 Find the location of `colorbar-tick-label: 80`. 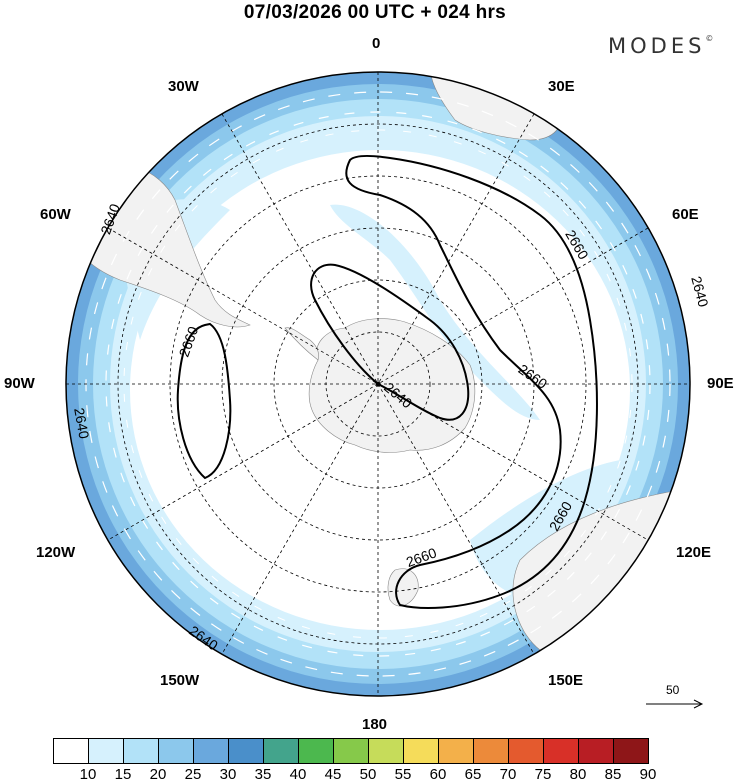

colorbar-tick-label: 80 is located at coordinates (578, 774).